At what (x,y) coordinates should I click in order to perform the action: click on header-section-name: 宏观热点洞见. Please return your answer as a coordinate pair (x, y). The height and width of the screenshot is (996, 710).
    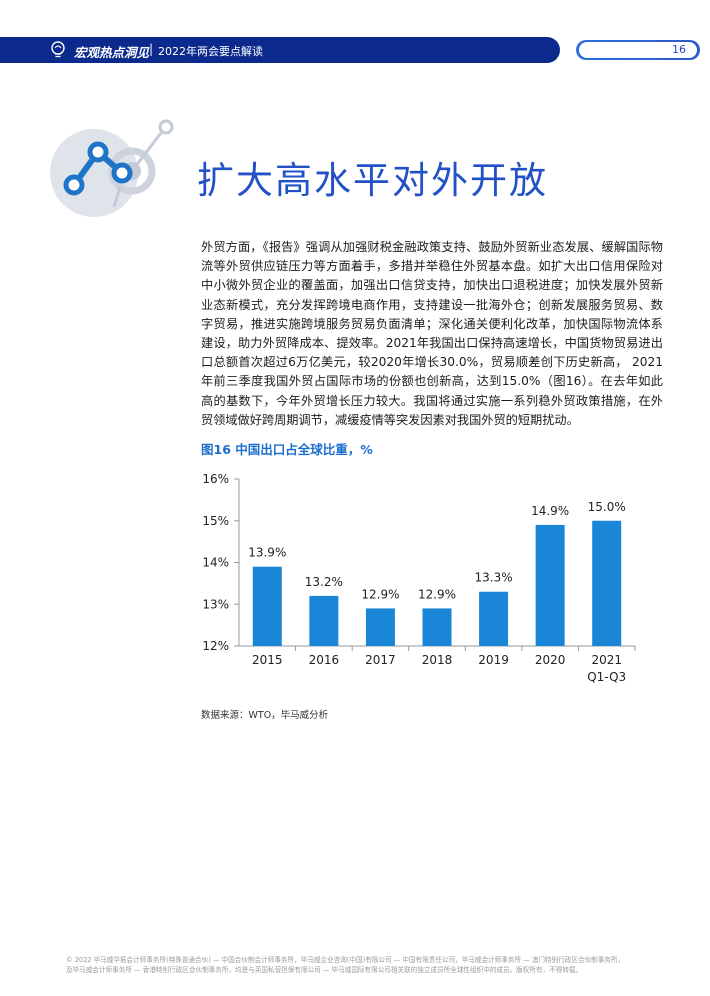
    Looking at the image, I should click on (112, 52).